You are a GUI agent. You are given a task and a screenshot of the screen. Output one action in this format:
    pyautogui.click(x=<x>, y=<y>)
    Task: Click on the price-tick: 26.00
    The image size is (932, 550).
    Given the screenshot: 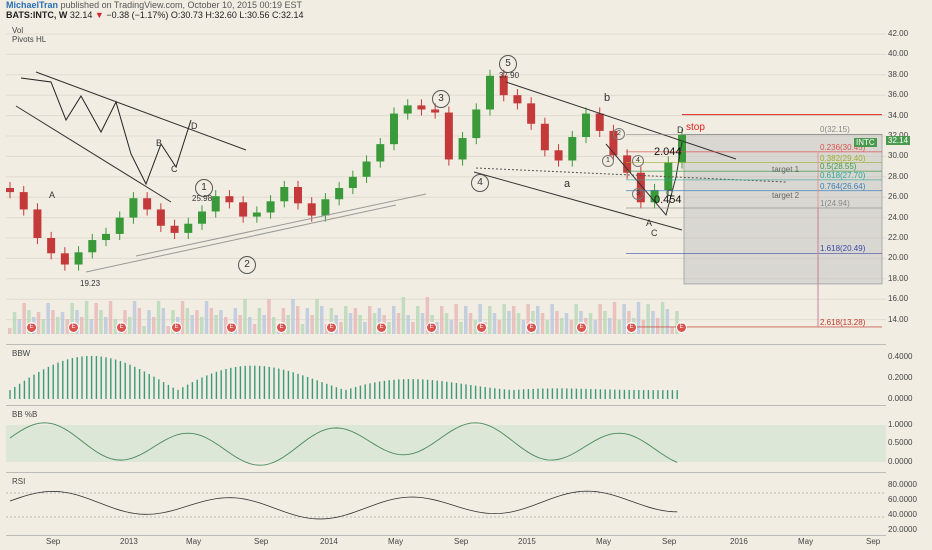 What is the action you would take?
    pyautogui.click(x=898, y=197)
    